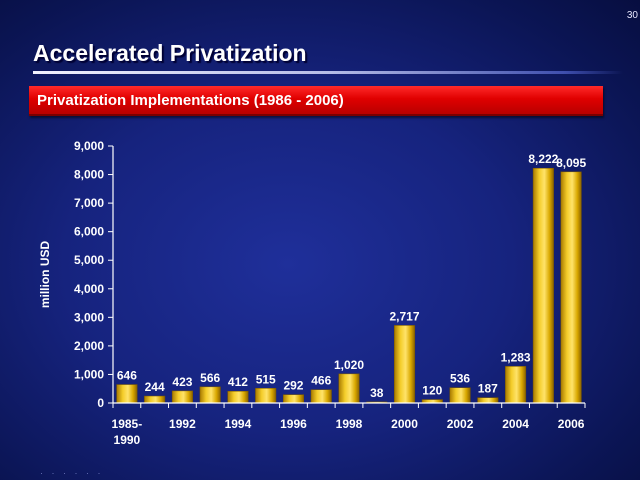  I want to click on data-label: 8,095, so click(571, 163).